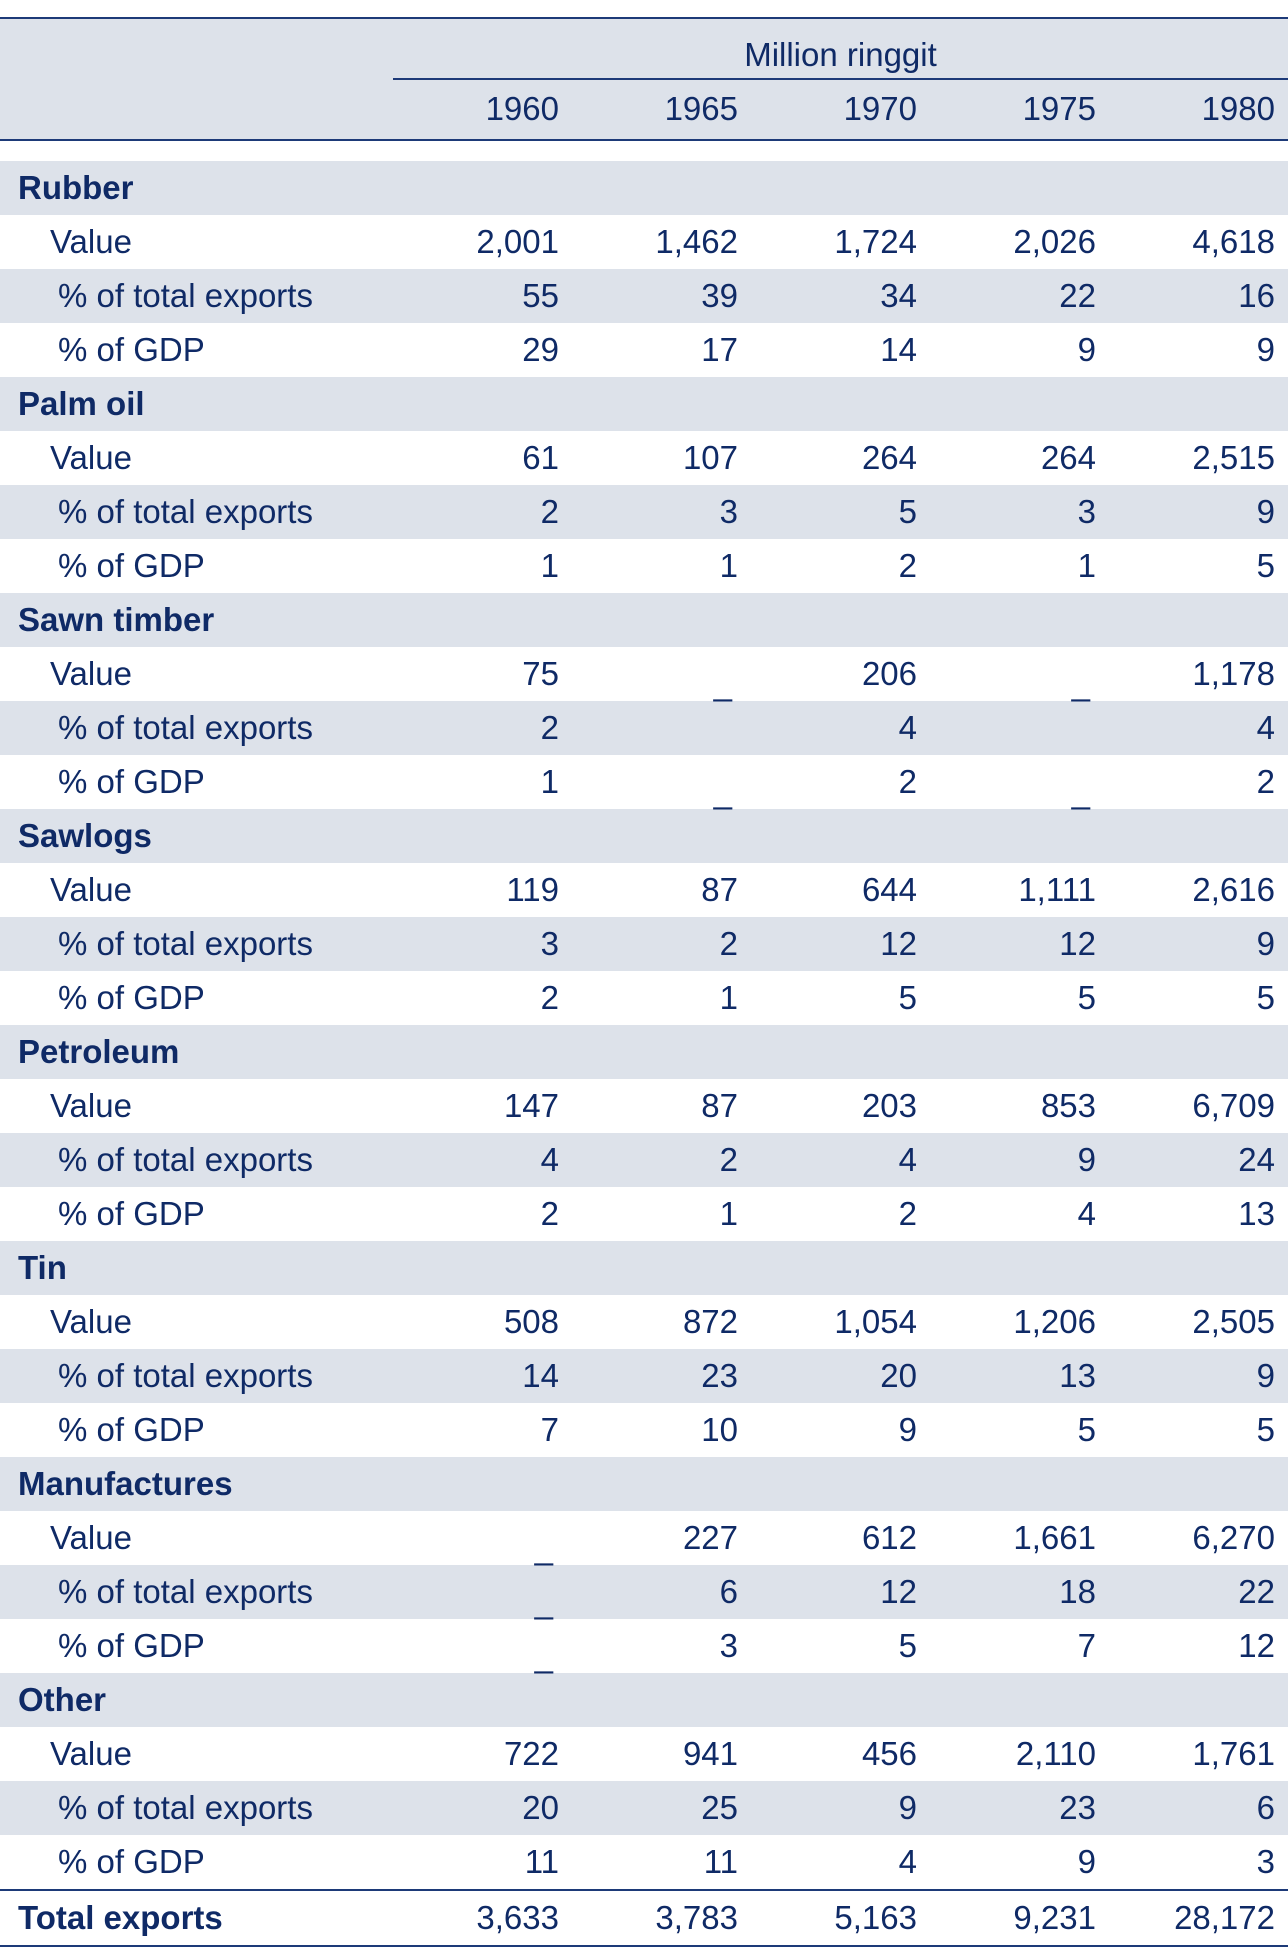 The width and height of the screenshot is (1288, 1947). I want to click on data-cell: 227, so click(710, 1537).